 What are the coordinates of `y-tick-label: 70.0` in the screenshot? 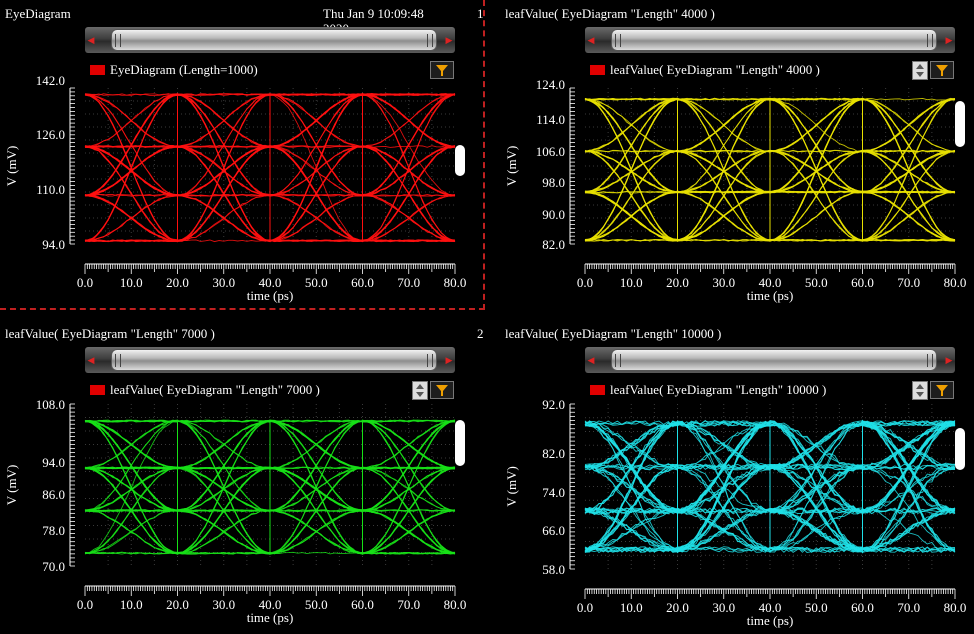 It's located at (53, 566).